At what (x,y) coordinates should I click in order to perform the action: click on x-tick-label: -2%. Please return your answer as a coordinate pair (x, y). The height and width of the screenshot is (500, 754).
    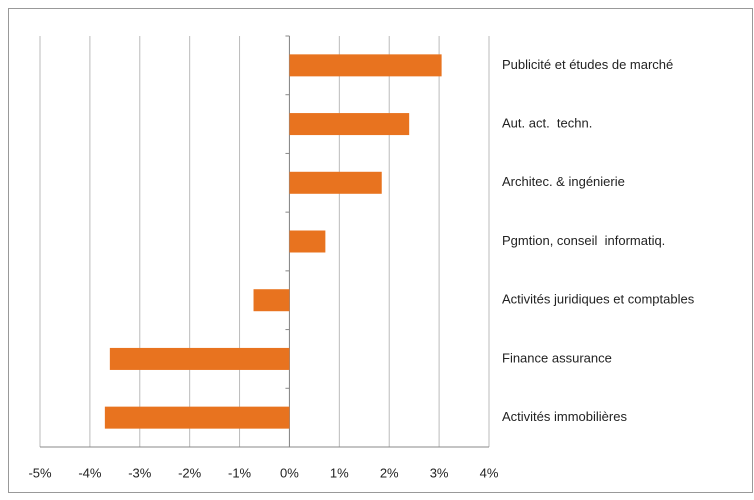
    Looking at the image, I should click on (190, 472).